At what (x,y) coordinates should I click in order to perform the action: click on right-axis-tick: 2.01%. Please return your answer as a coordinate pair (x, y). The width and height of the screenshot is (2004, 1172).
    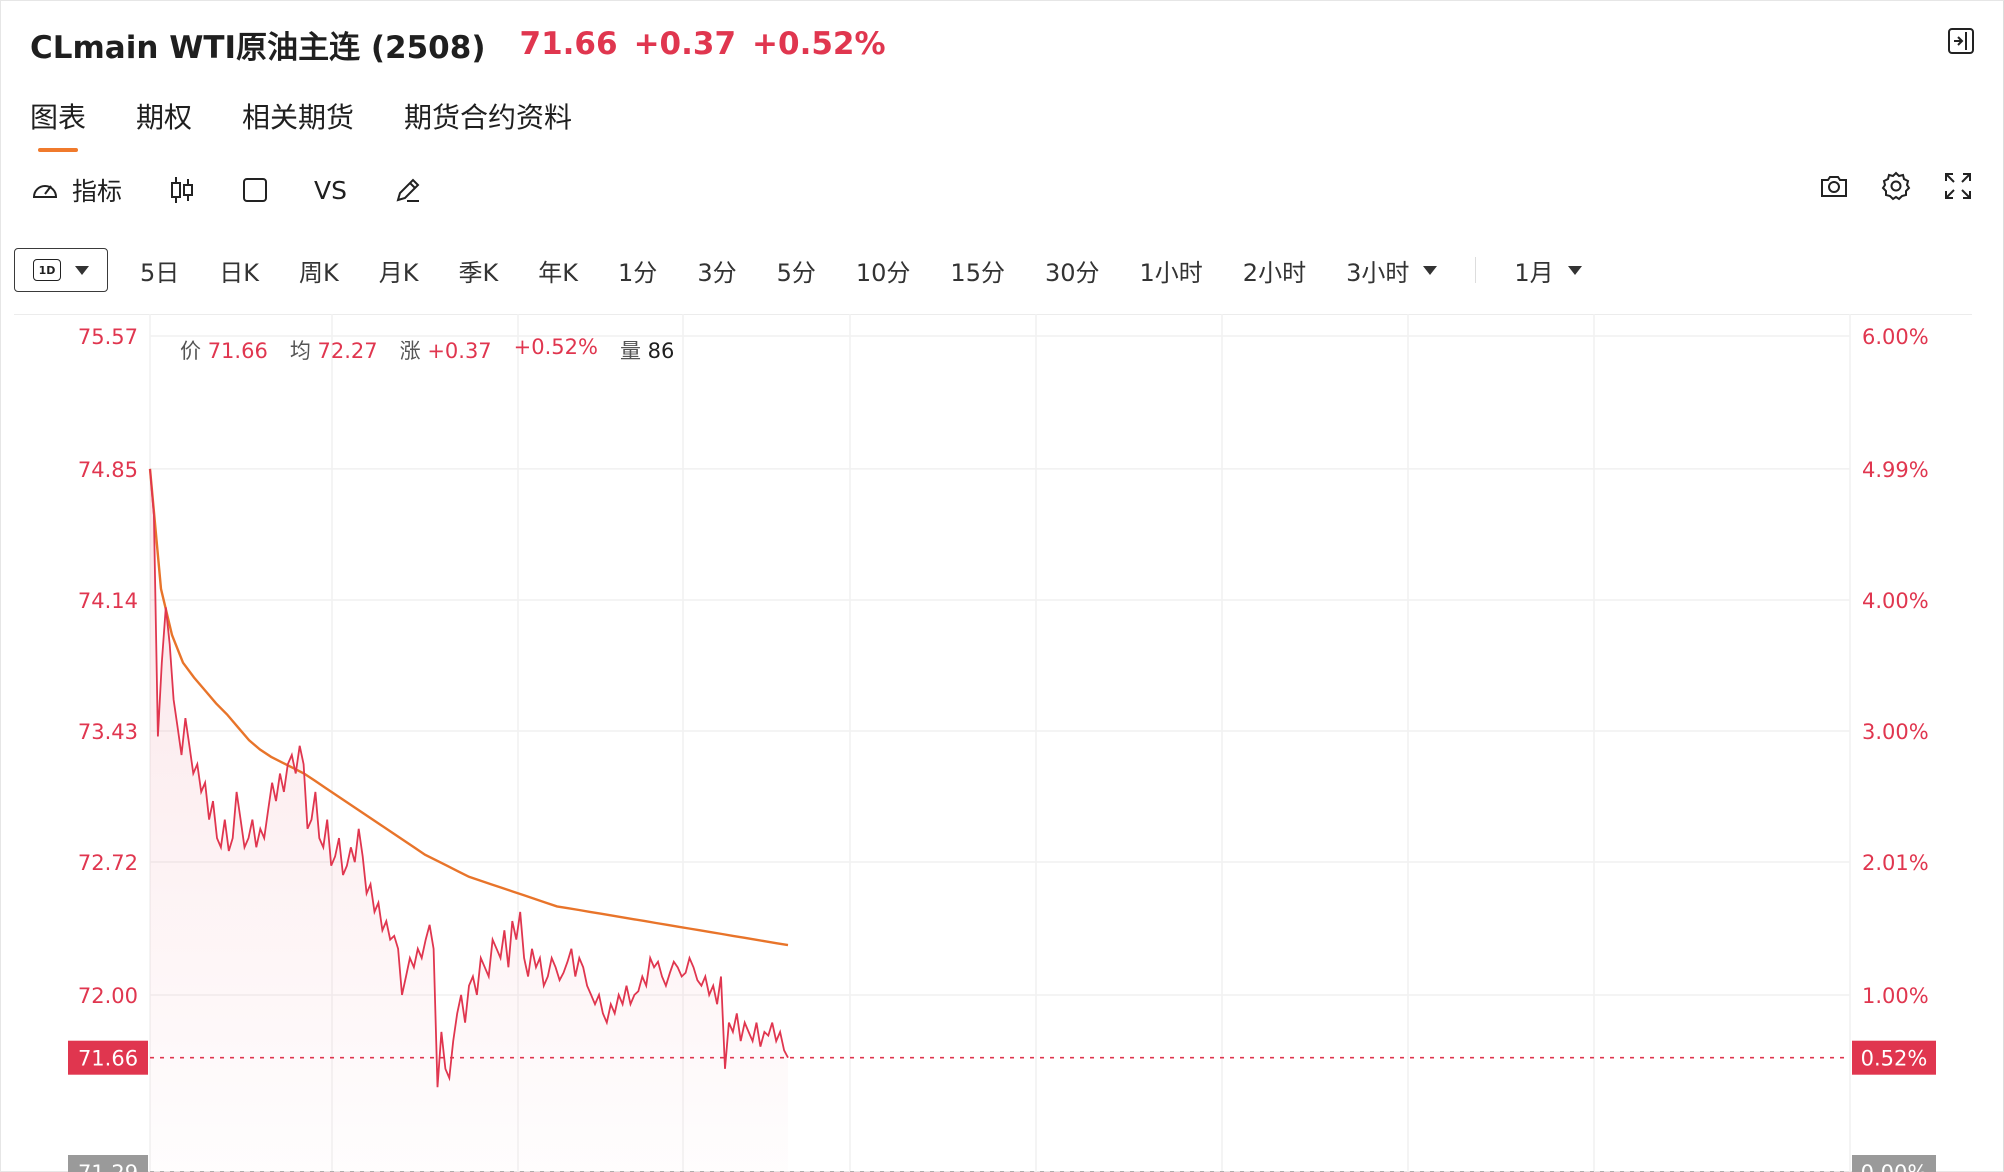
    Looking at the image, I should click on (1895, 863).